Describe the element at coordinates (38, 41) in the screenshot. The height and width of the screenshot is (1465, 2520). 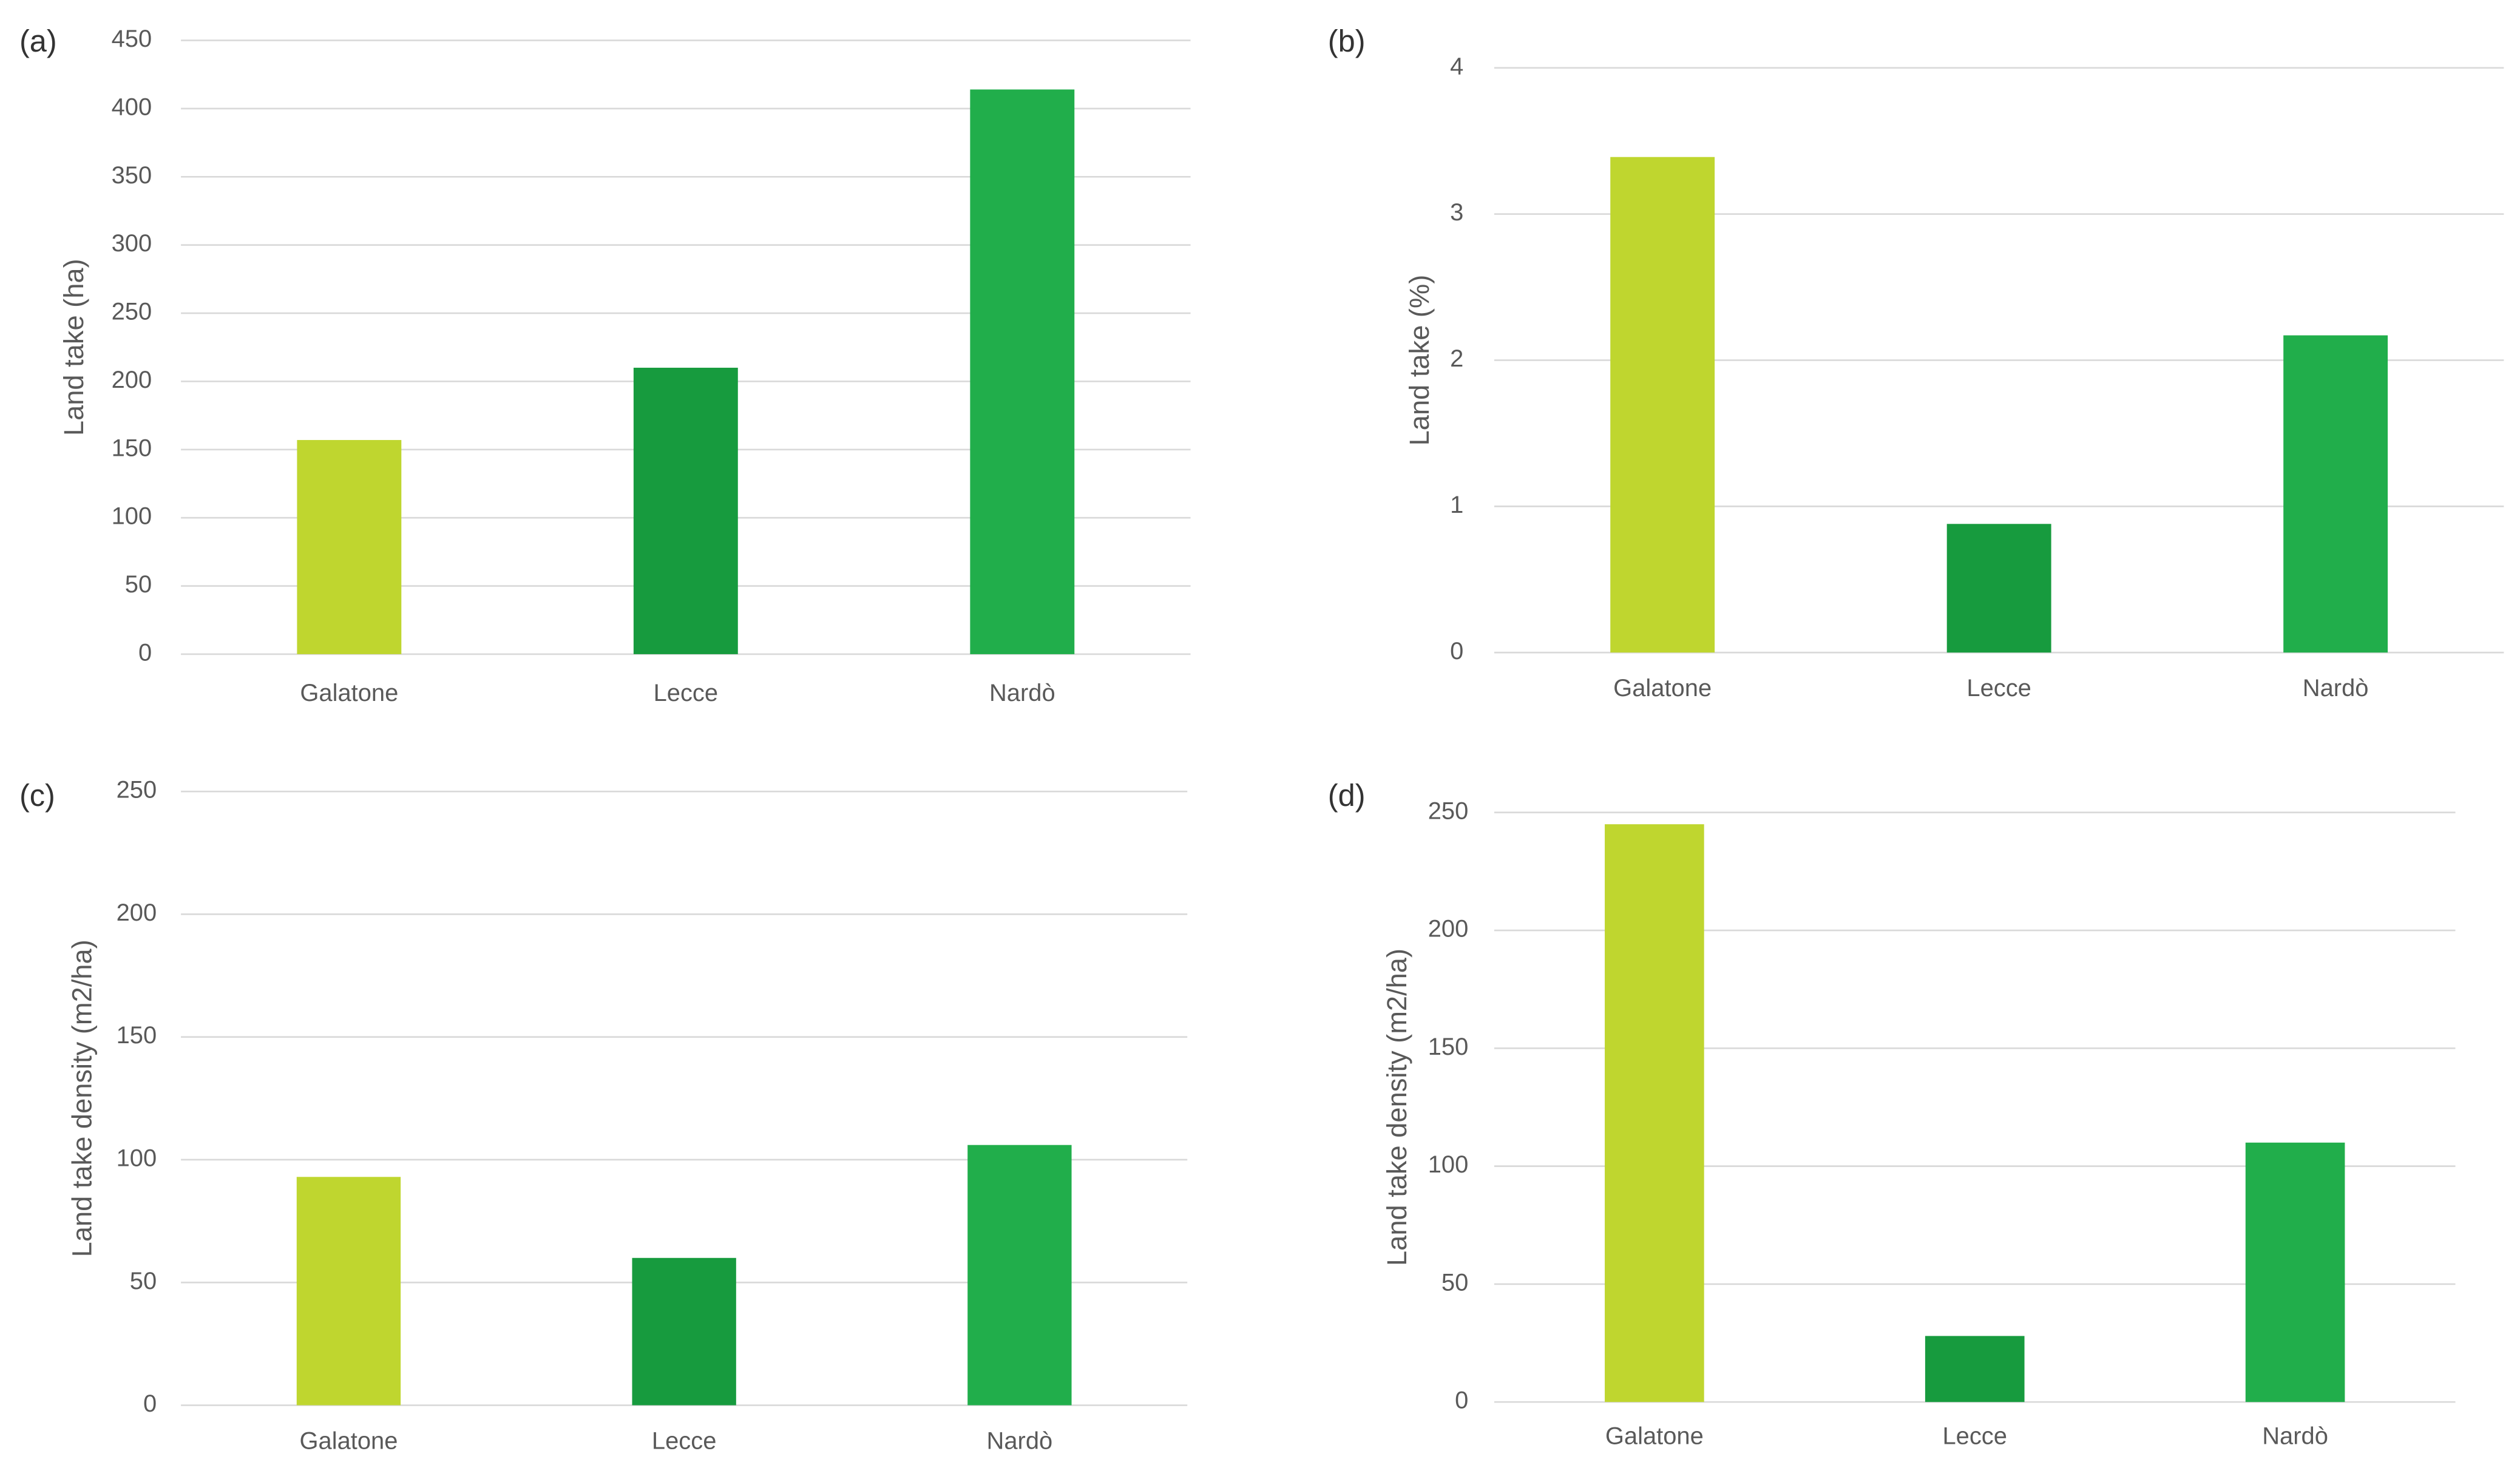
I see `panel-label: (a)` at that location.